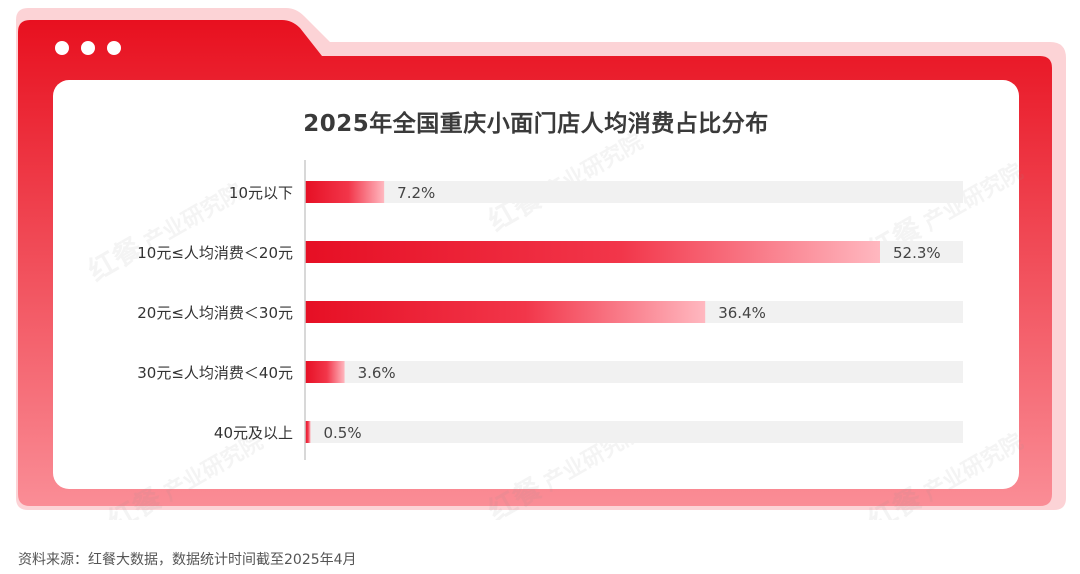  Describe the element at coordinates (342, 433) in the screenshot. I see `data-label: 0.5%` at that location.